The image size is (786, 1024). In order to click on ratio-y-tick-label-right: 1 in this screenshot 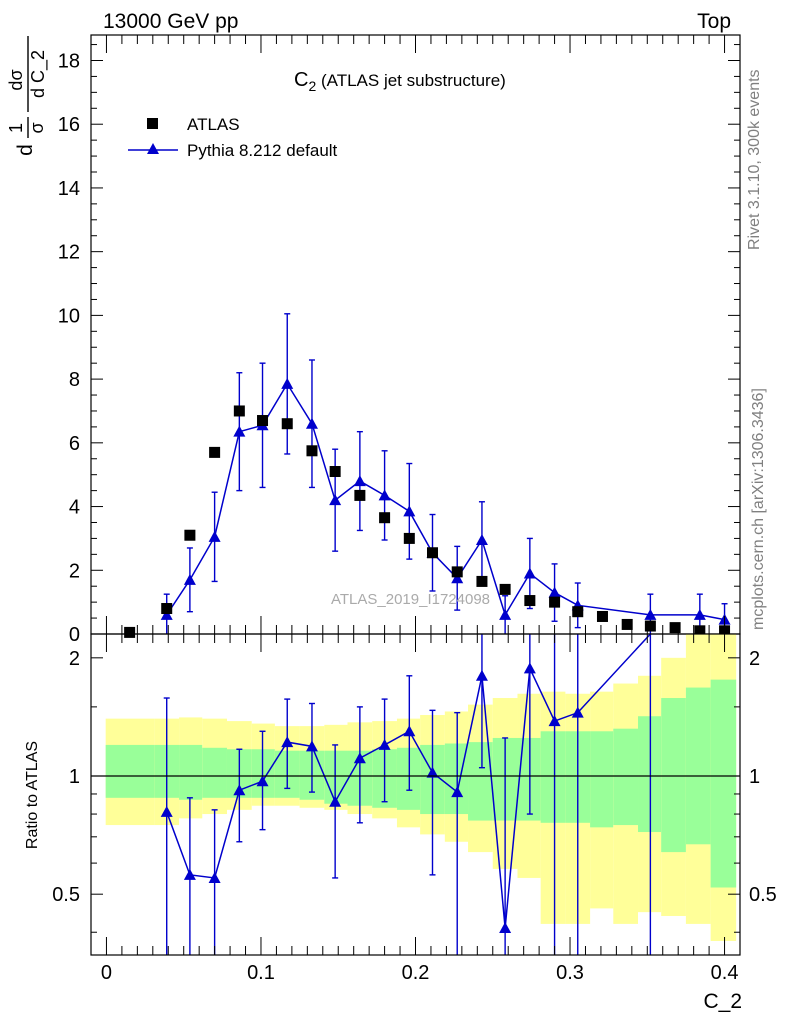, I will do `click(754, 777)`.